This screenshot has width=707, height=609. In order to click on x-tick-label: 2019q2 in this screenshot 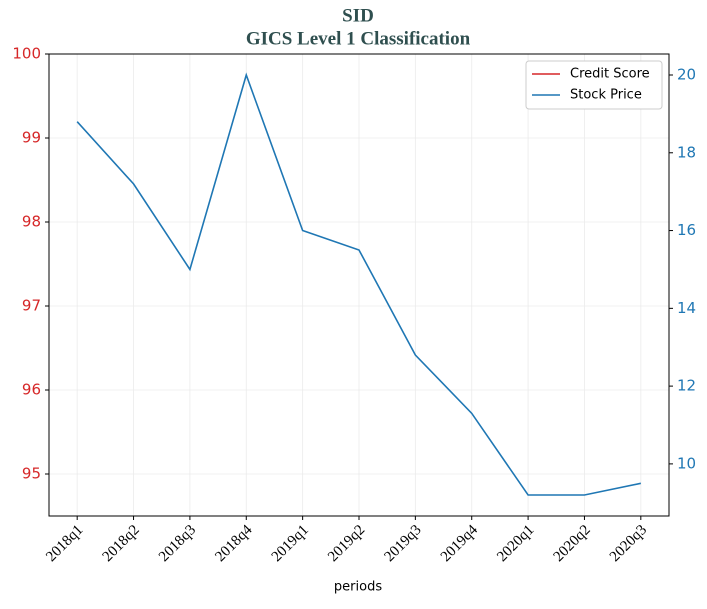, I will do `click(346, 543)`.